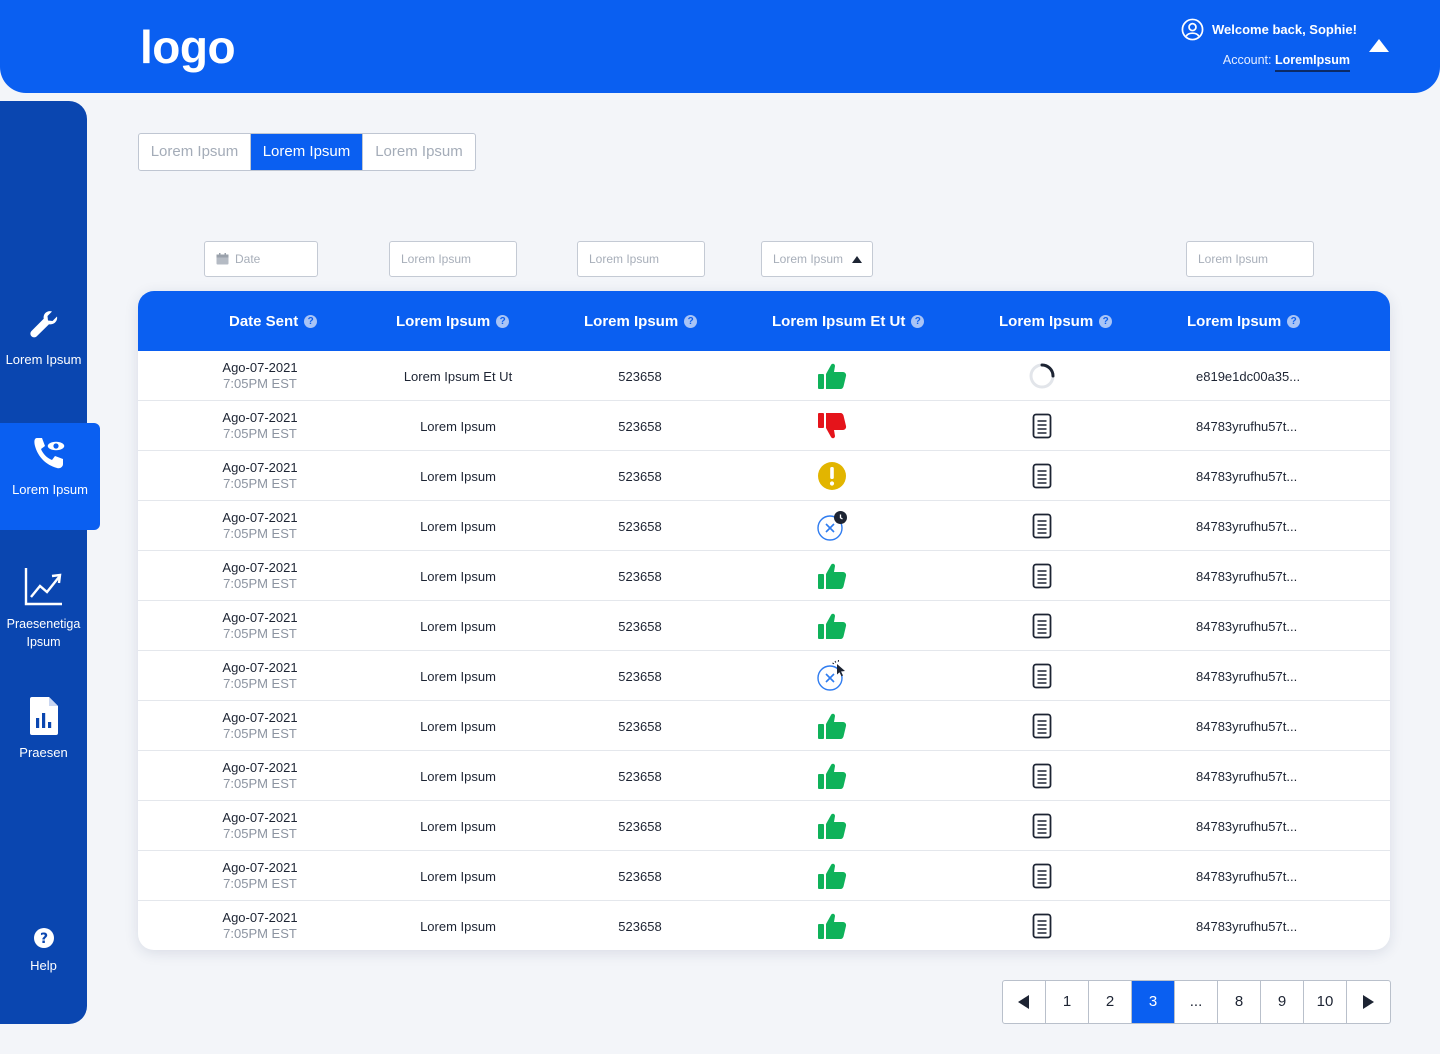  I want to click on filter-dropdown-4: Lorem Ipsum, so click(817, 259).